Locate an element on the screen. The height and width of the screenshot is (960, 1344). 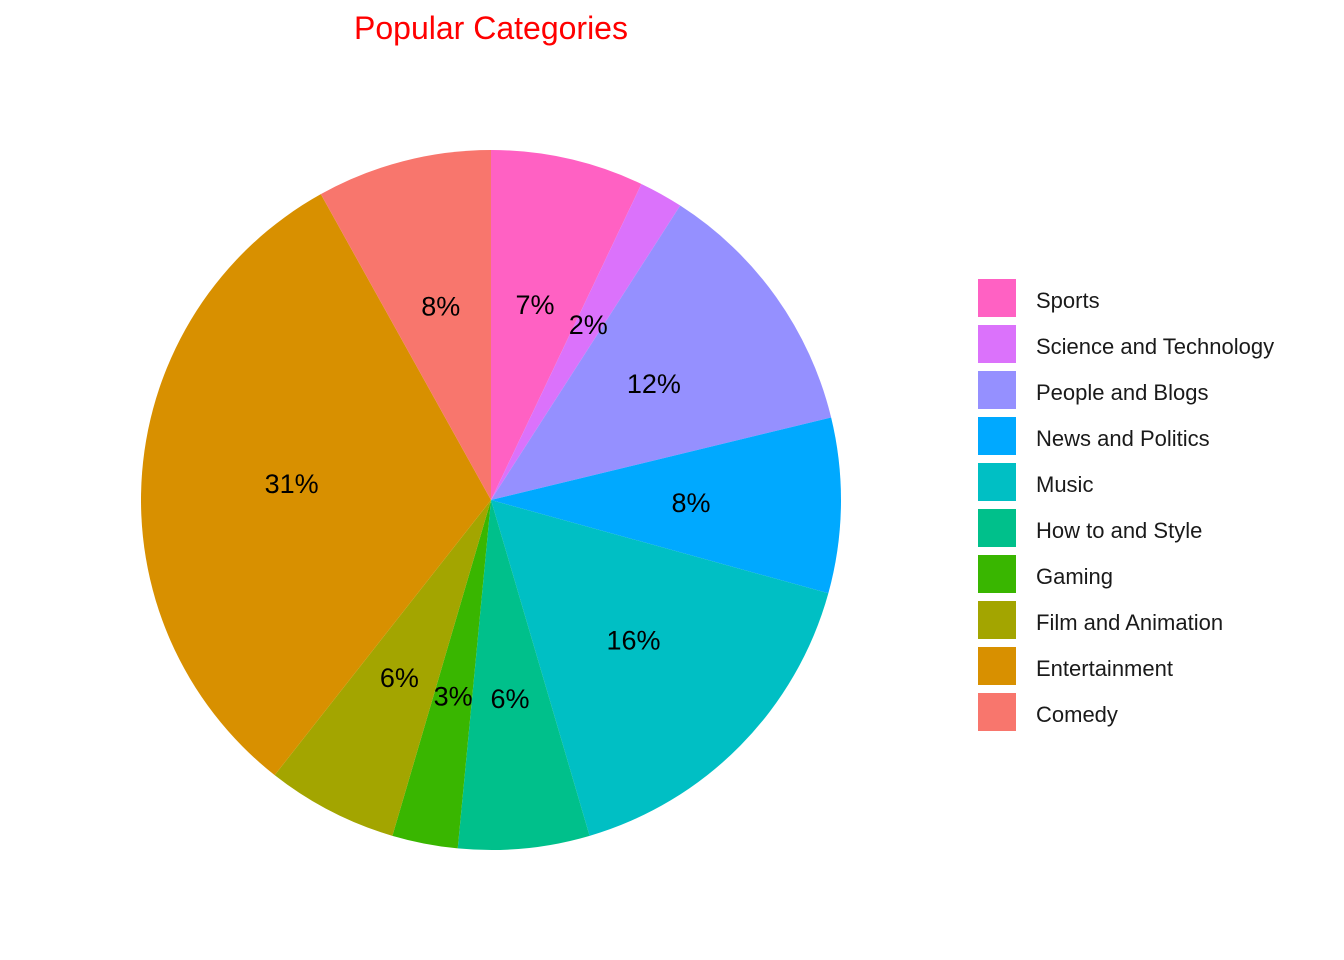
slice-how-to-and-style is located at coordinates (523, 675).